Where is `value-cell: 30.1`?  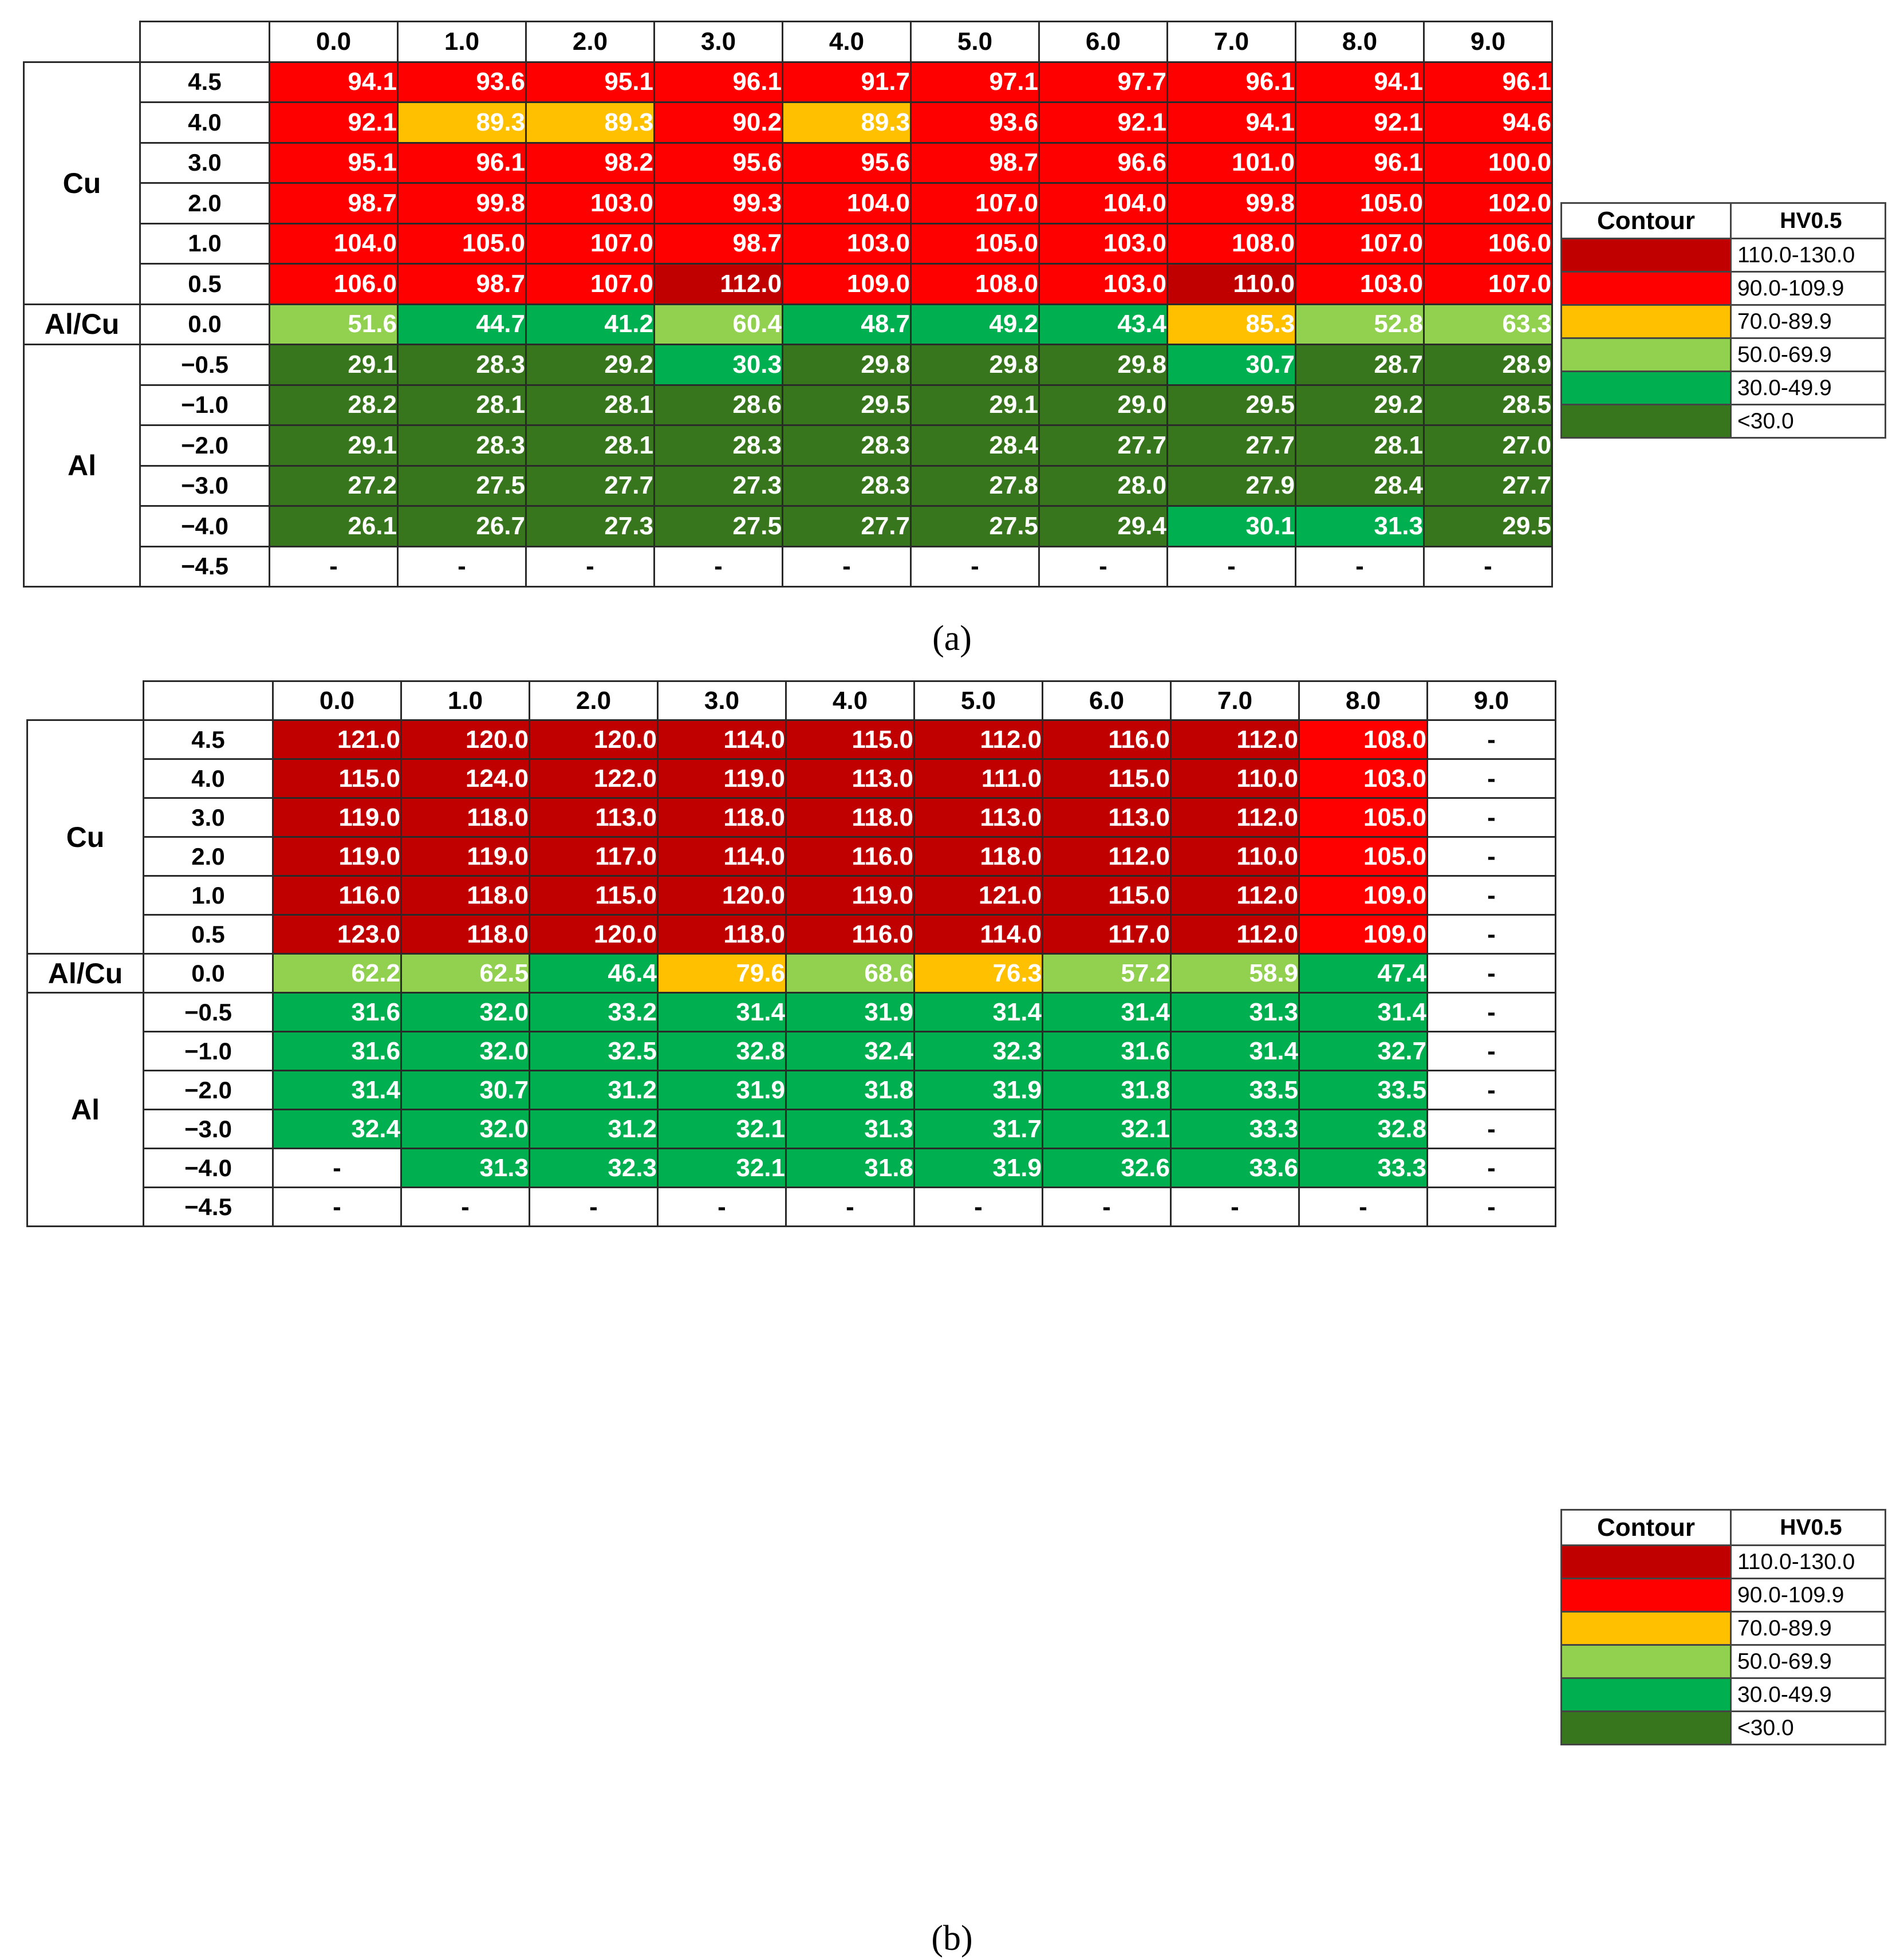 value-cell: 30.1 is located at coordinates (1231, 526).